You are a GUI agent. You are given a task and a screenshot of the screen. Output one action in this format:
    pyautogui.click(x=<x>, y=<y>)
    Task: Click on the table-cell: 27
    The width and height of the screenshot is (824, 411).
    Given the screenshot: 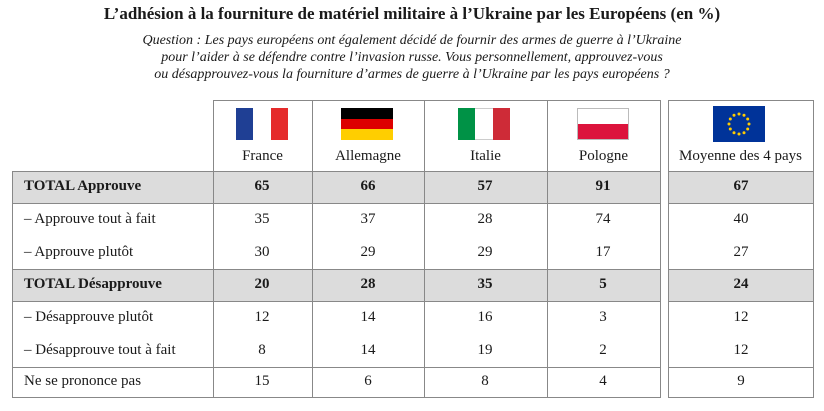 What is the action you would take?
    pyautogui.click(x=741, y=252)
    